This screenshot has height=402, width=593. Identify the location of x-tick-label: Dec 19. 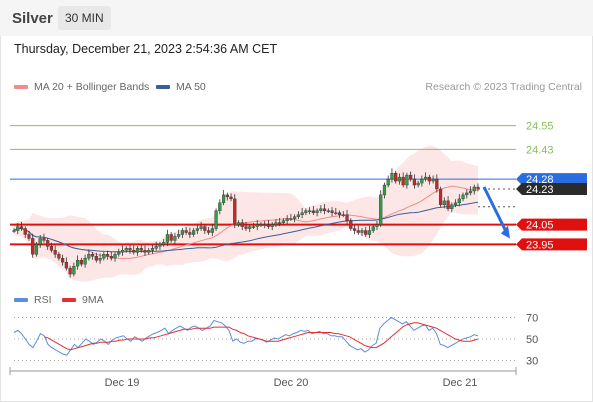
(122, 383).